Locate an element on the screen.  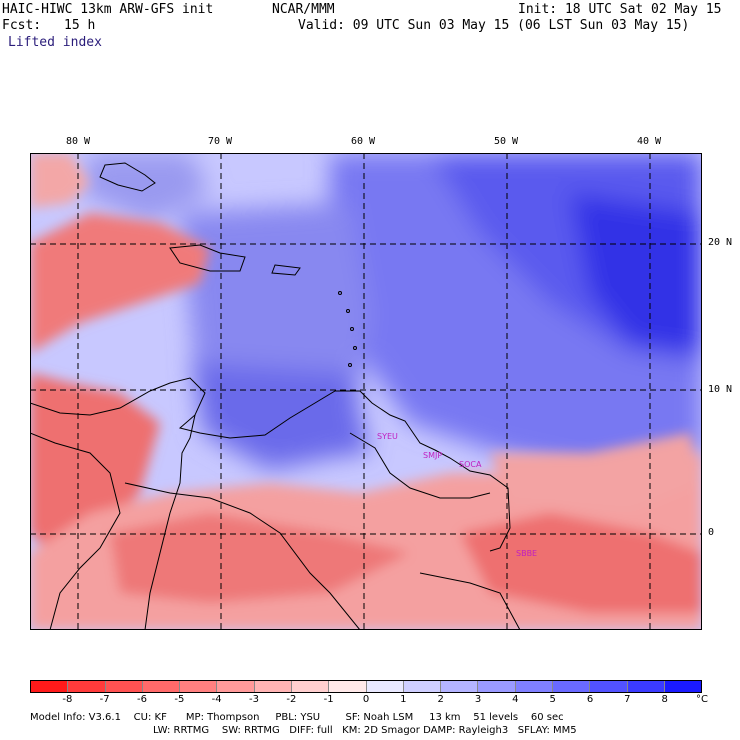
colorbar-tick-label: -1 is located at coordinates (328, 699).